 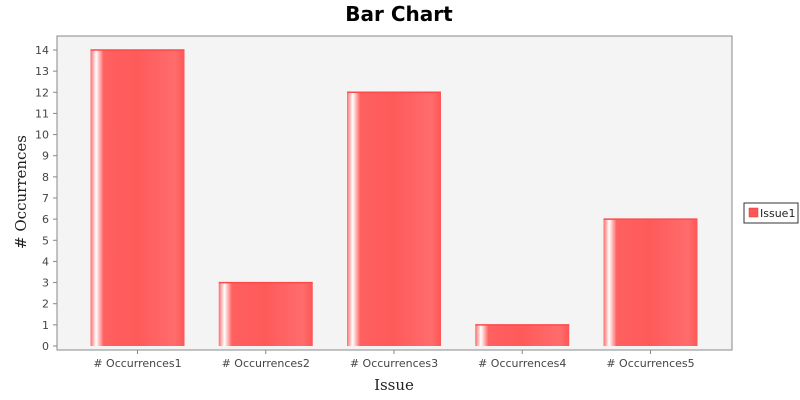 What do you see at coordinates (45, 304) in the screenshot?
I see `y-tick-label: 2` at bounding box center [45, 304].